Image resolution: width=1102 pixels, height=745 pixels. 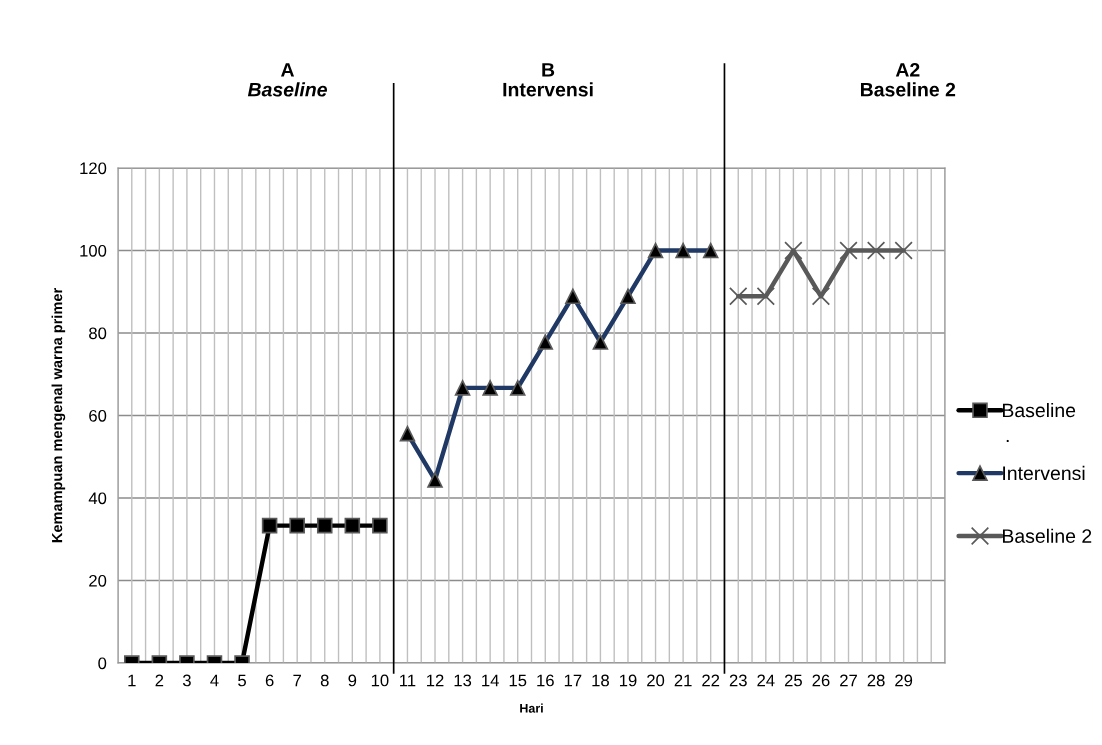 What do you see at coordinates (628, 680) in the screenshot?
I see `x-tick-label: 19` at bounding box center [628, 680].